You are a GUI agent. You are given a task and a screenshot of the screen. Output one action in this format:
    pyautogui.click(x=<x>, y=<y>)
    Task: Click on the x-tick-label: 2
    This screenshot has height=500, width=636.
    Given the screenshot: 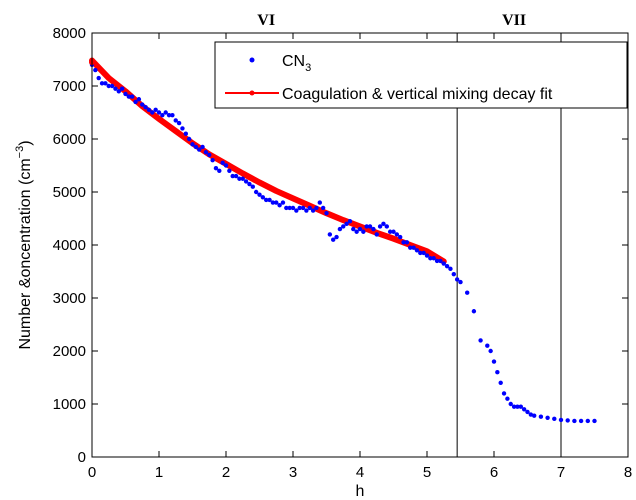 What is the action you would take?
    pyautogui.click(x=226, y=472)
    